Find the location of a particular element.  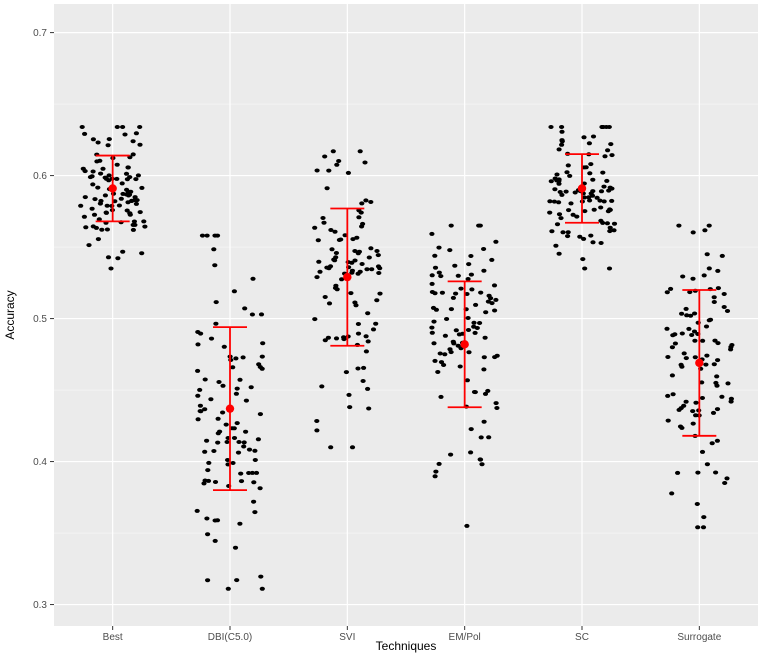

mean-point is located at coordinates (699, 363).